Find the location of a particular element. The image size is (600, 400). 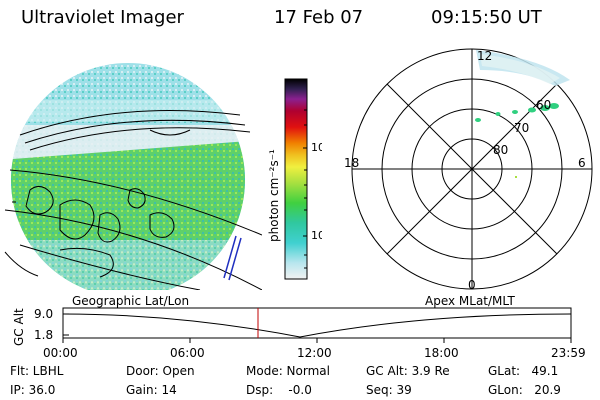

status-gain: Gain: 14 is located at coordinates (151, 390).